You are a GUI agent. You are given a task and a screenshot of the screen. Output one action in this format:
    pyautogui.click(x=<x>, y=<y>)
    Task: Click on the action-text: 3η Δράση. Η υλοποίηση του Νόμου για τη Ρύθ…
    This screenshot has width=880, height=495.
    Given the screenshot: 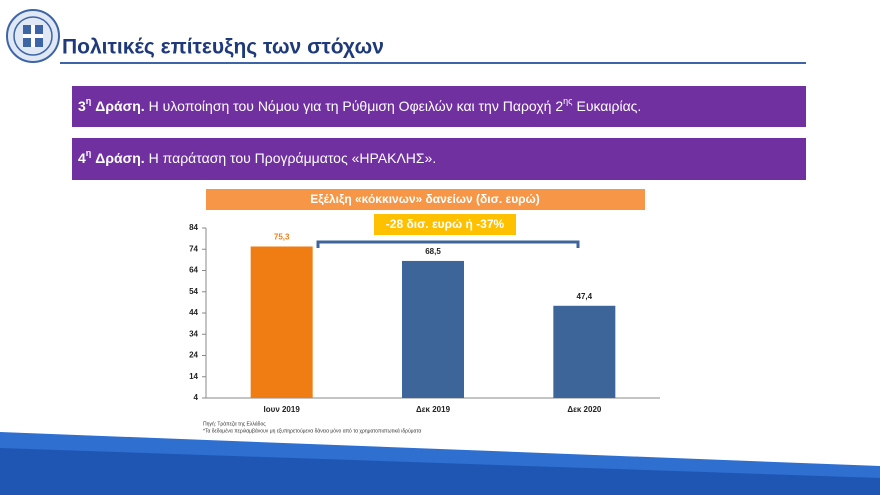 What is the action you would take?
    pyautogui.click(x=359, y=104)
    